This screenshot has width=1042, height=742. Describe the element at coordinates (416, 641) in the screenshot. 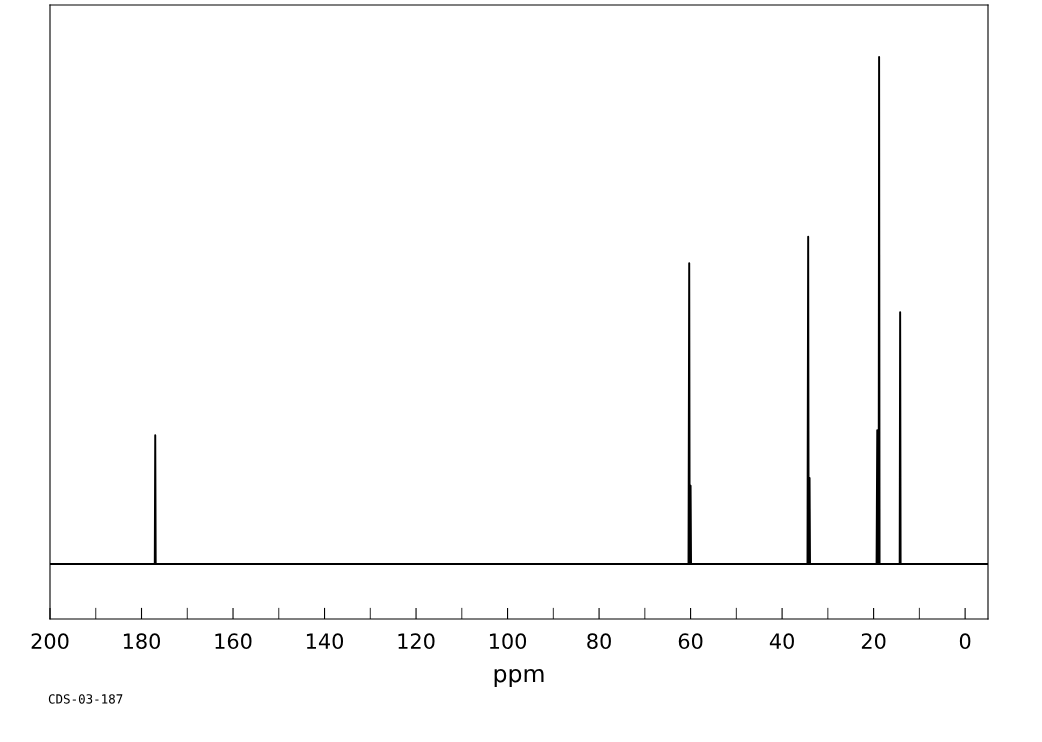

I see `x-tick-label: 120` at that location.